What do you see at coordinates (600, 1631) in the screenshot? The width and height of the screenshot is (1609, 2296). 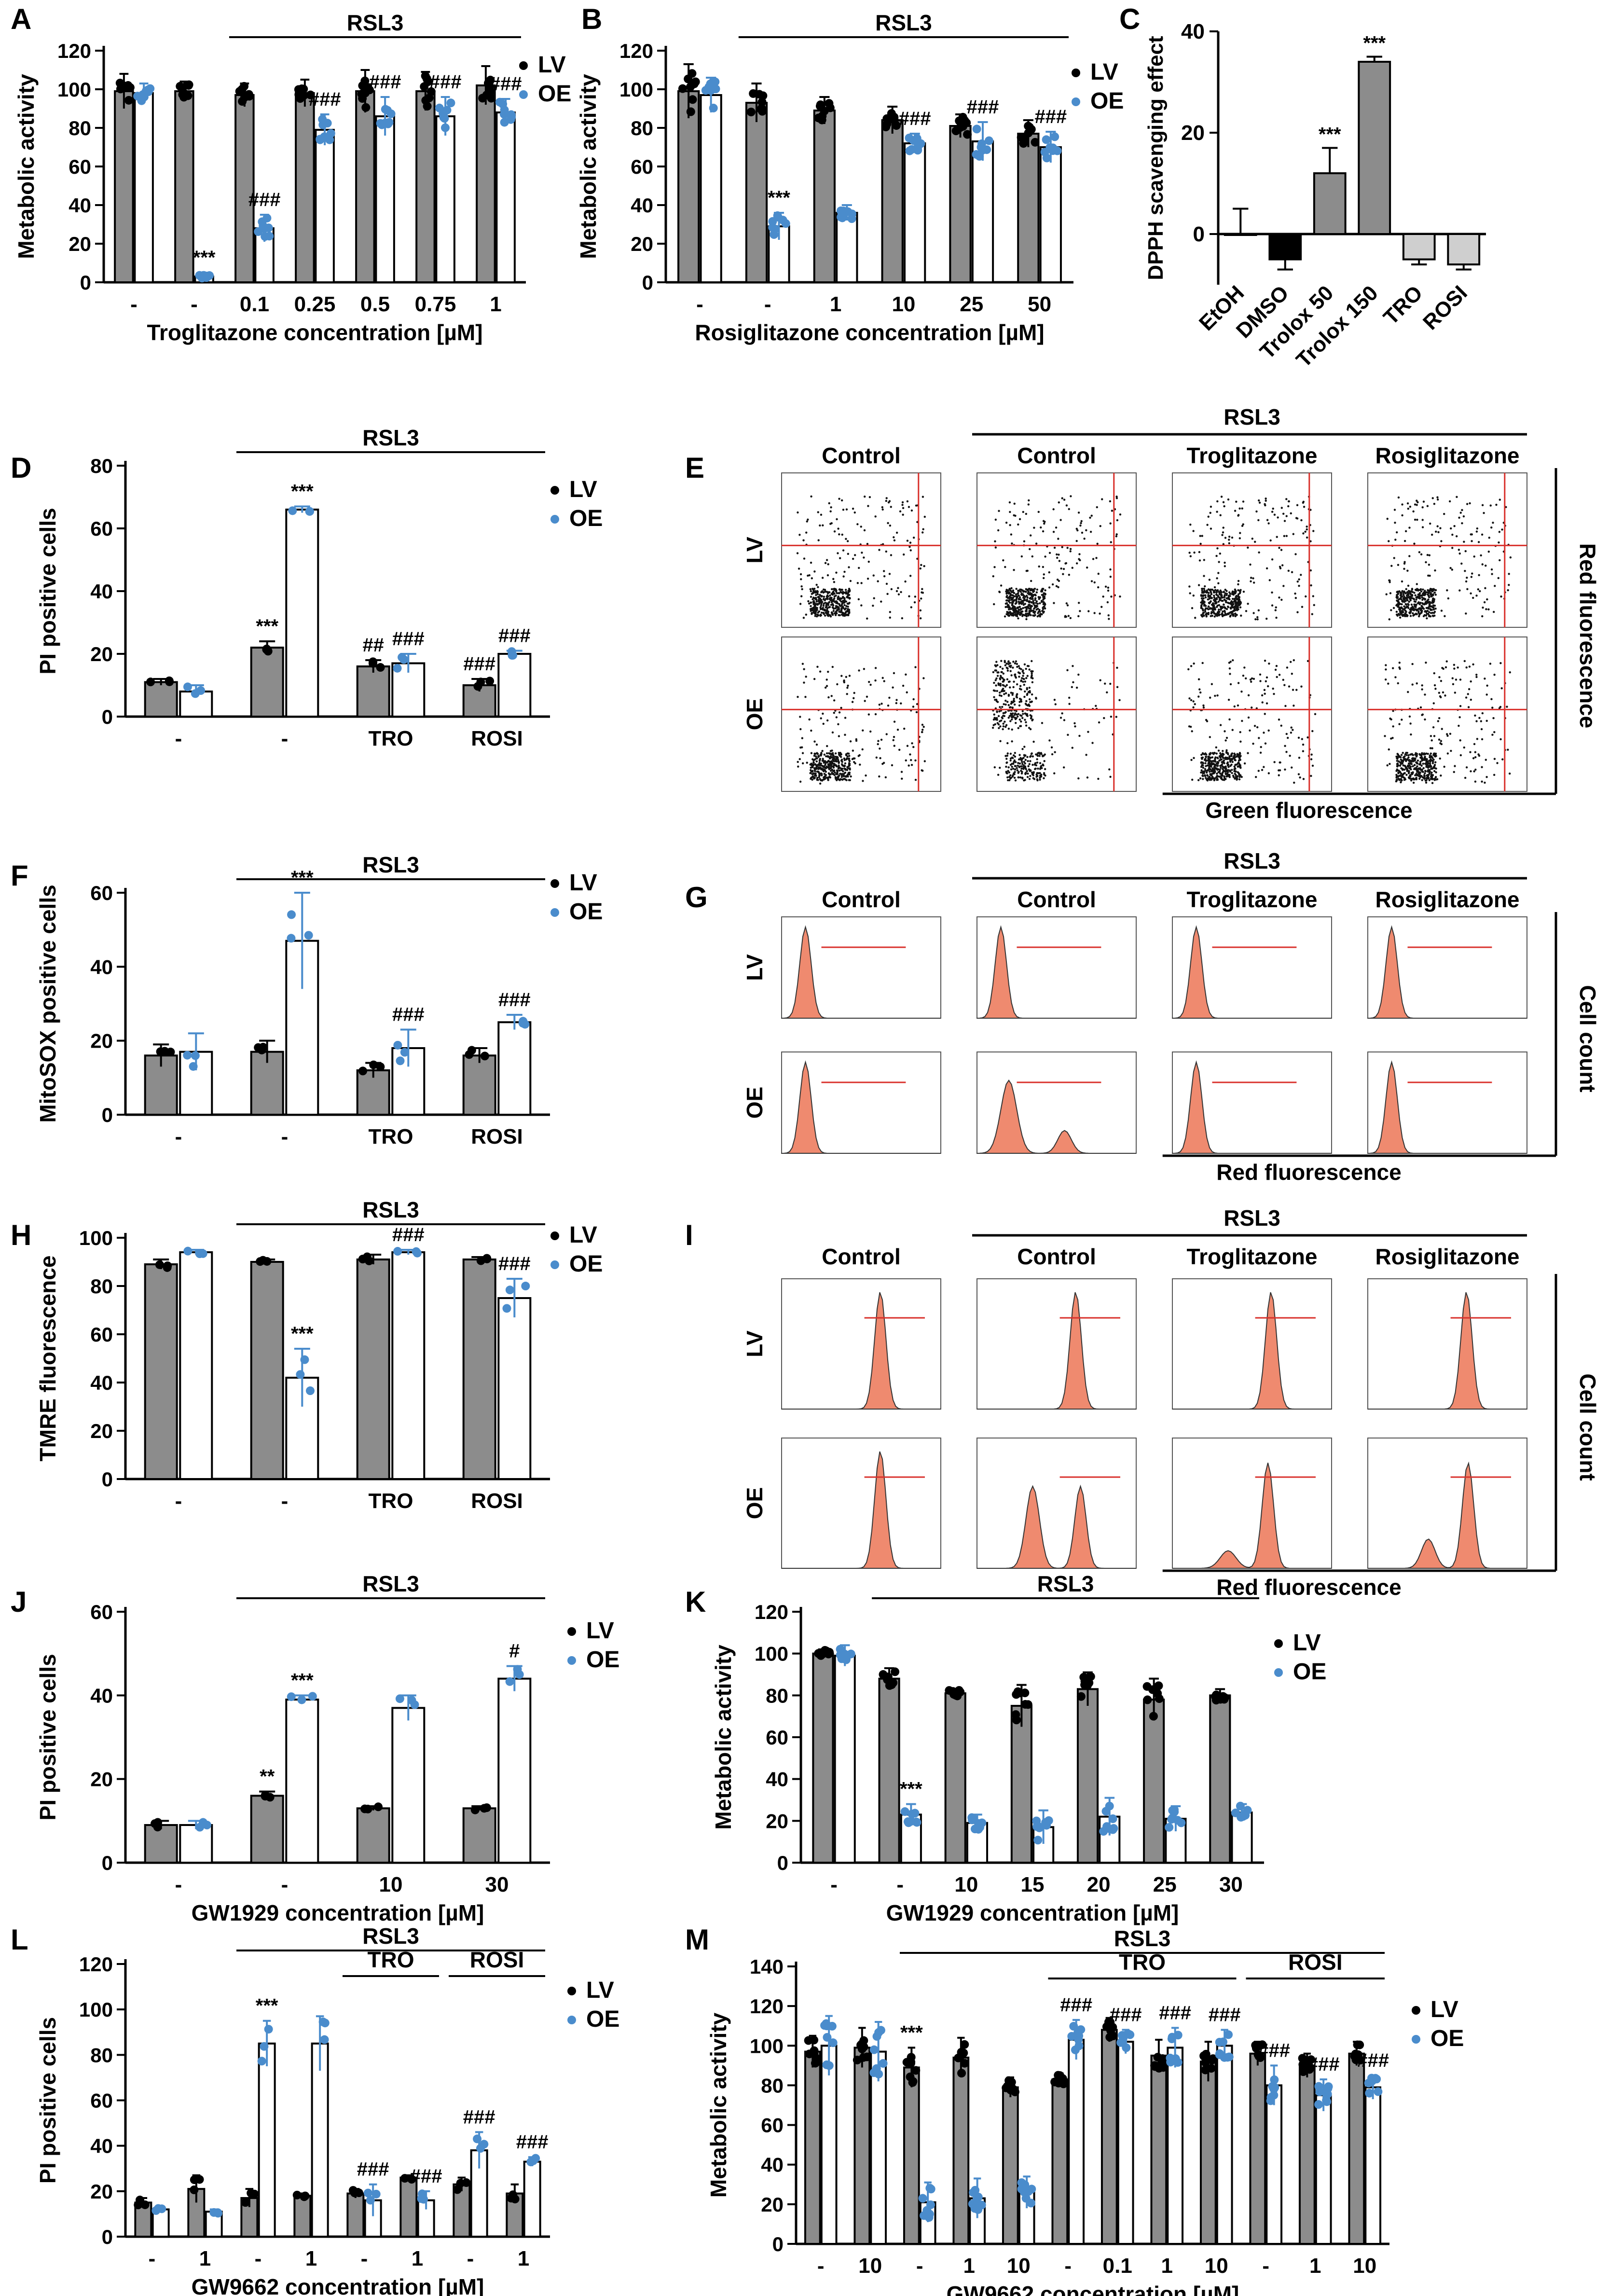 I see `legend-lv-label: LV` at bounding box center [600, 1631].